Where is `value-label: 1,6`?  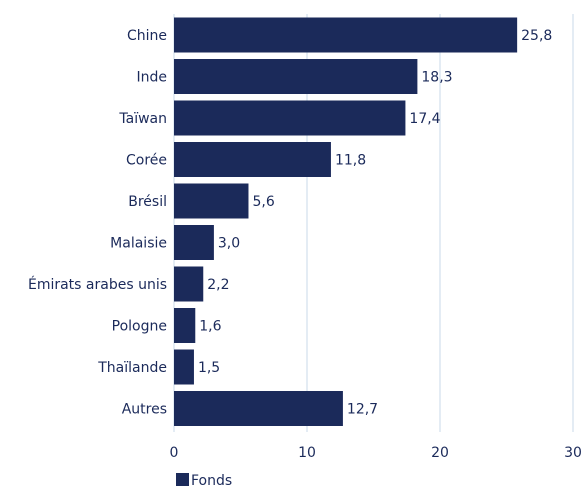 value-label: 1,6 is located at coordinates (210, 327).